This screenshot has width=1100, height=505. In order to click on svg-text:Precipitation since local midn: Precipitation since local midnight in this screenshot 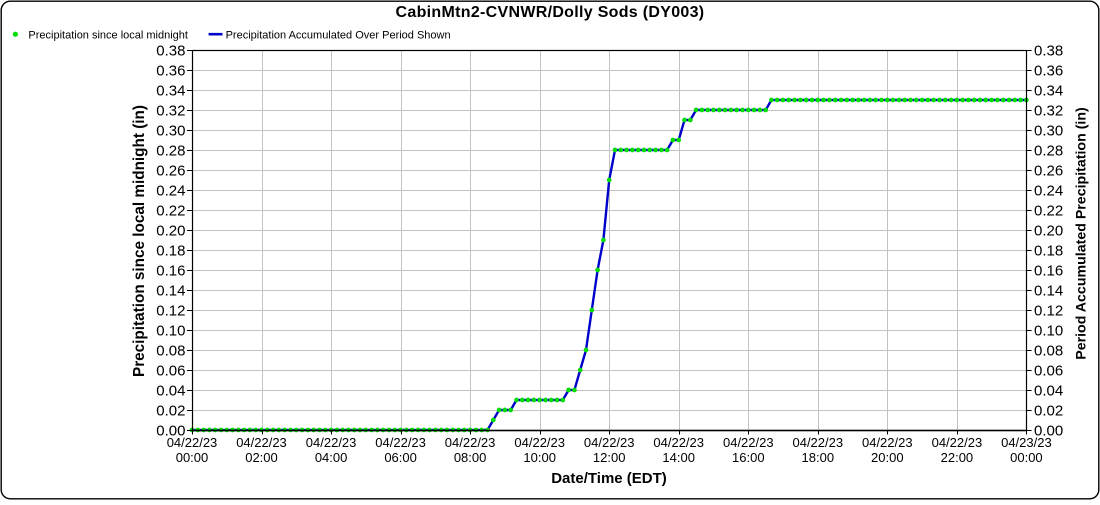, I will do `click(108, 35)`.